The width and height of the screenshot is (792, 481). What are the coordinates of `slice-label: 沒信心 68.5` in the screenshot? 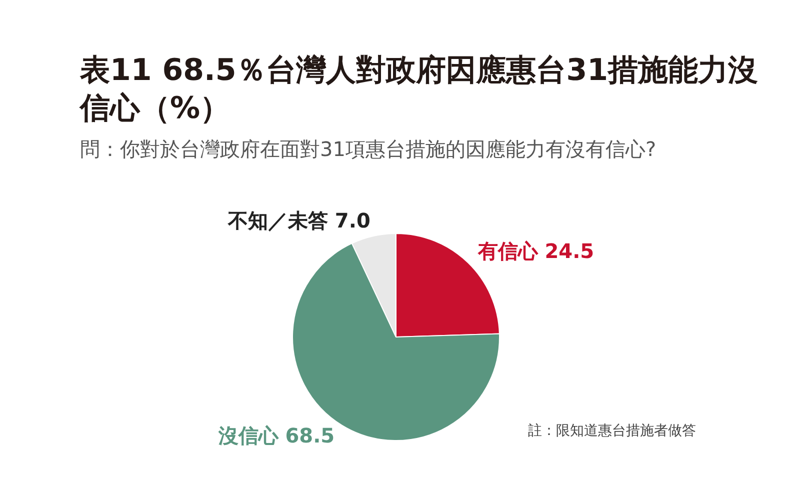 It's located at (276, 435).